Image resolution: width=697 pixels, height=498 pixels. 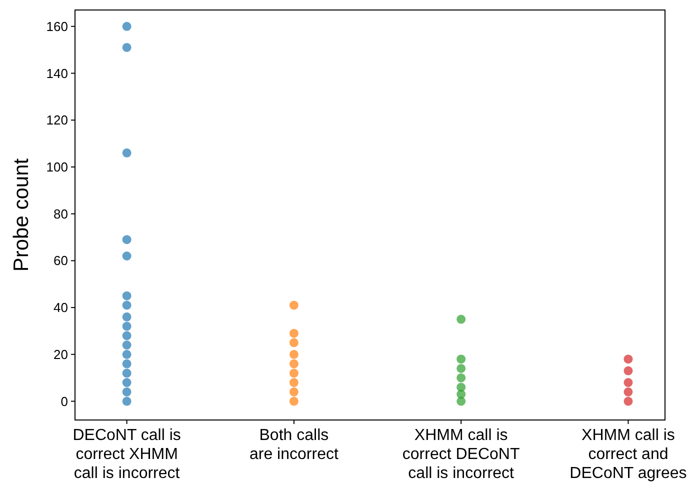 What do you see at coordinates (61, 308) in the screenshot?
I see `y-tick-label: 40` at bounding box center [61, 308].